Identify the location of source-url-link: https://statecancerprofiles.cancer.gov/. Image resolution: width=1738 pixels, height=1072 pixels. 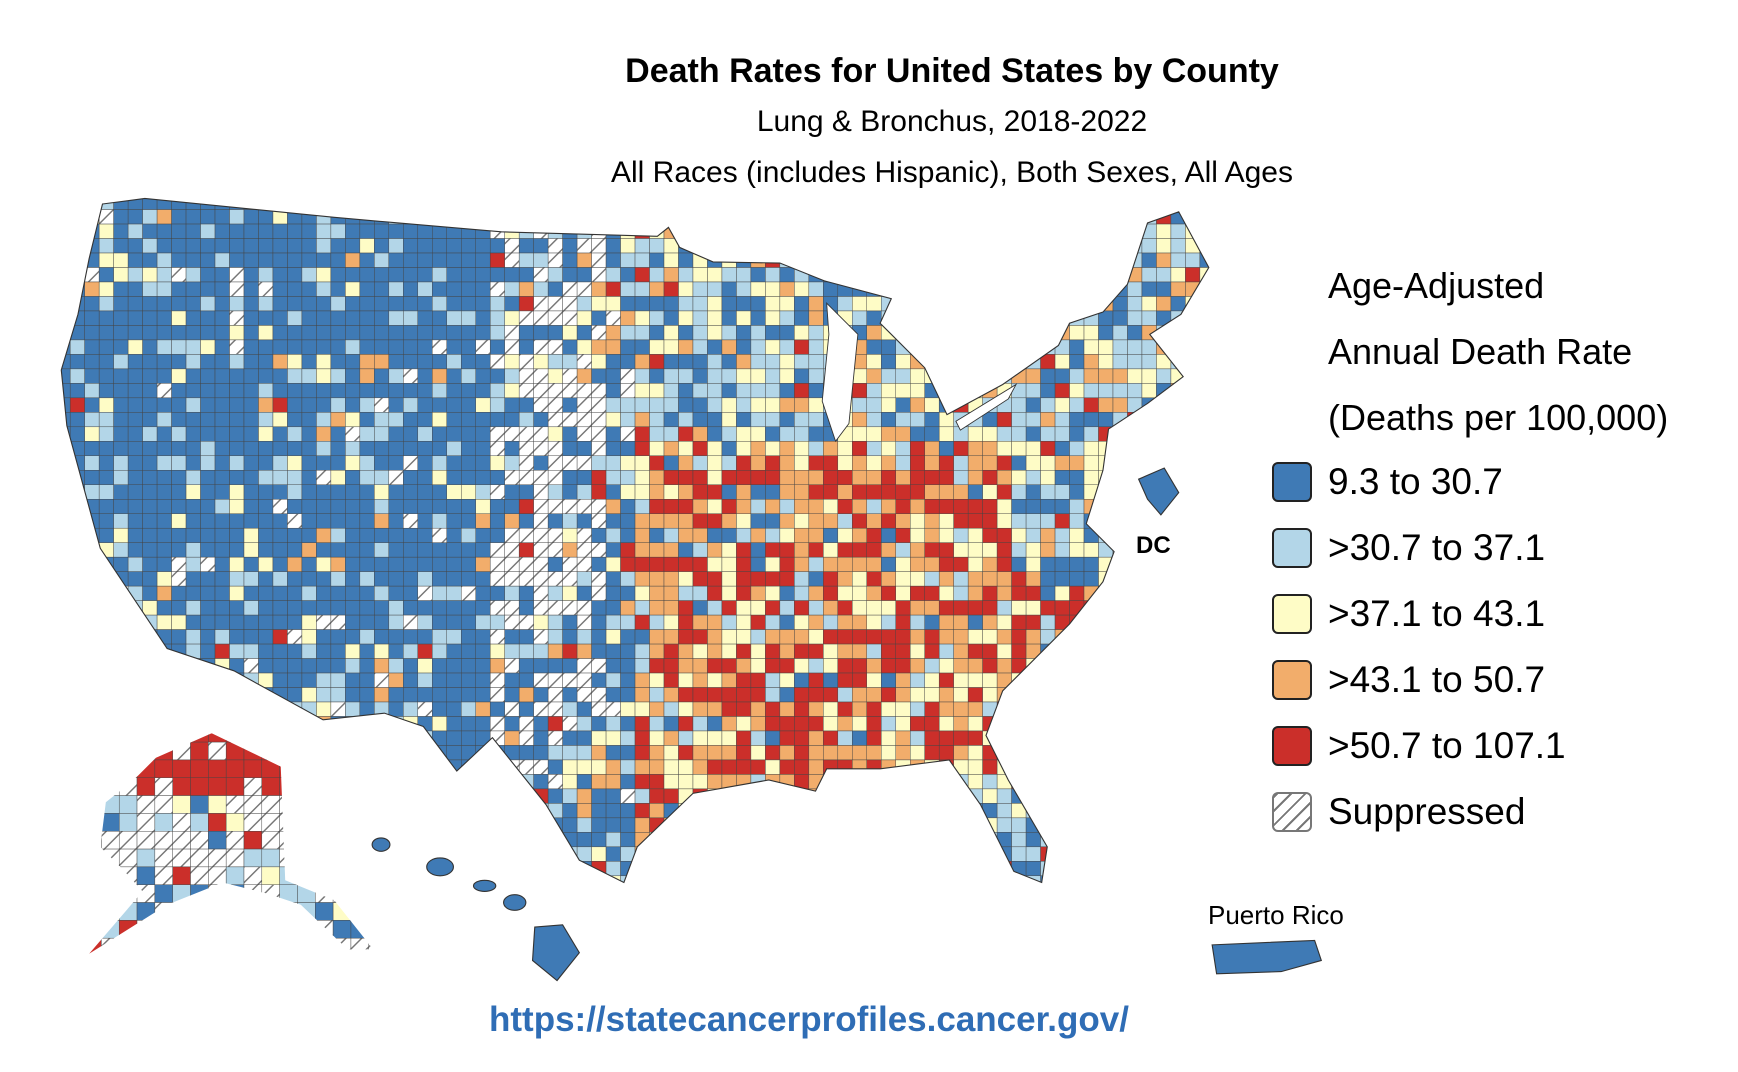
(809, 1019).